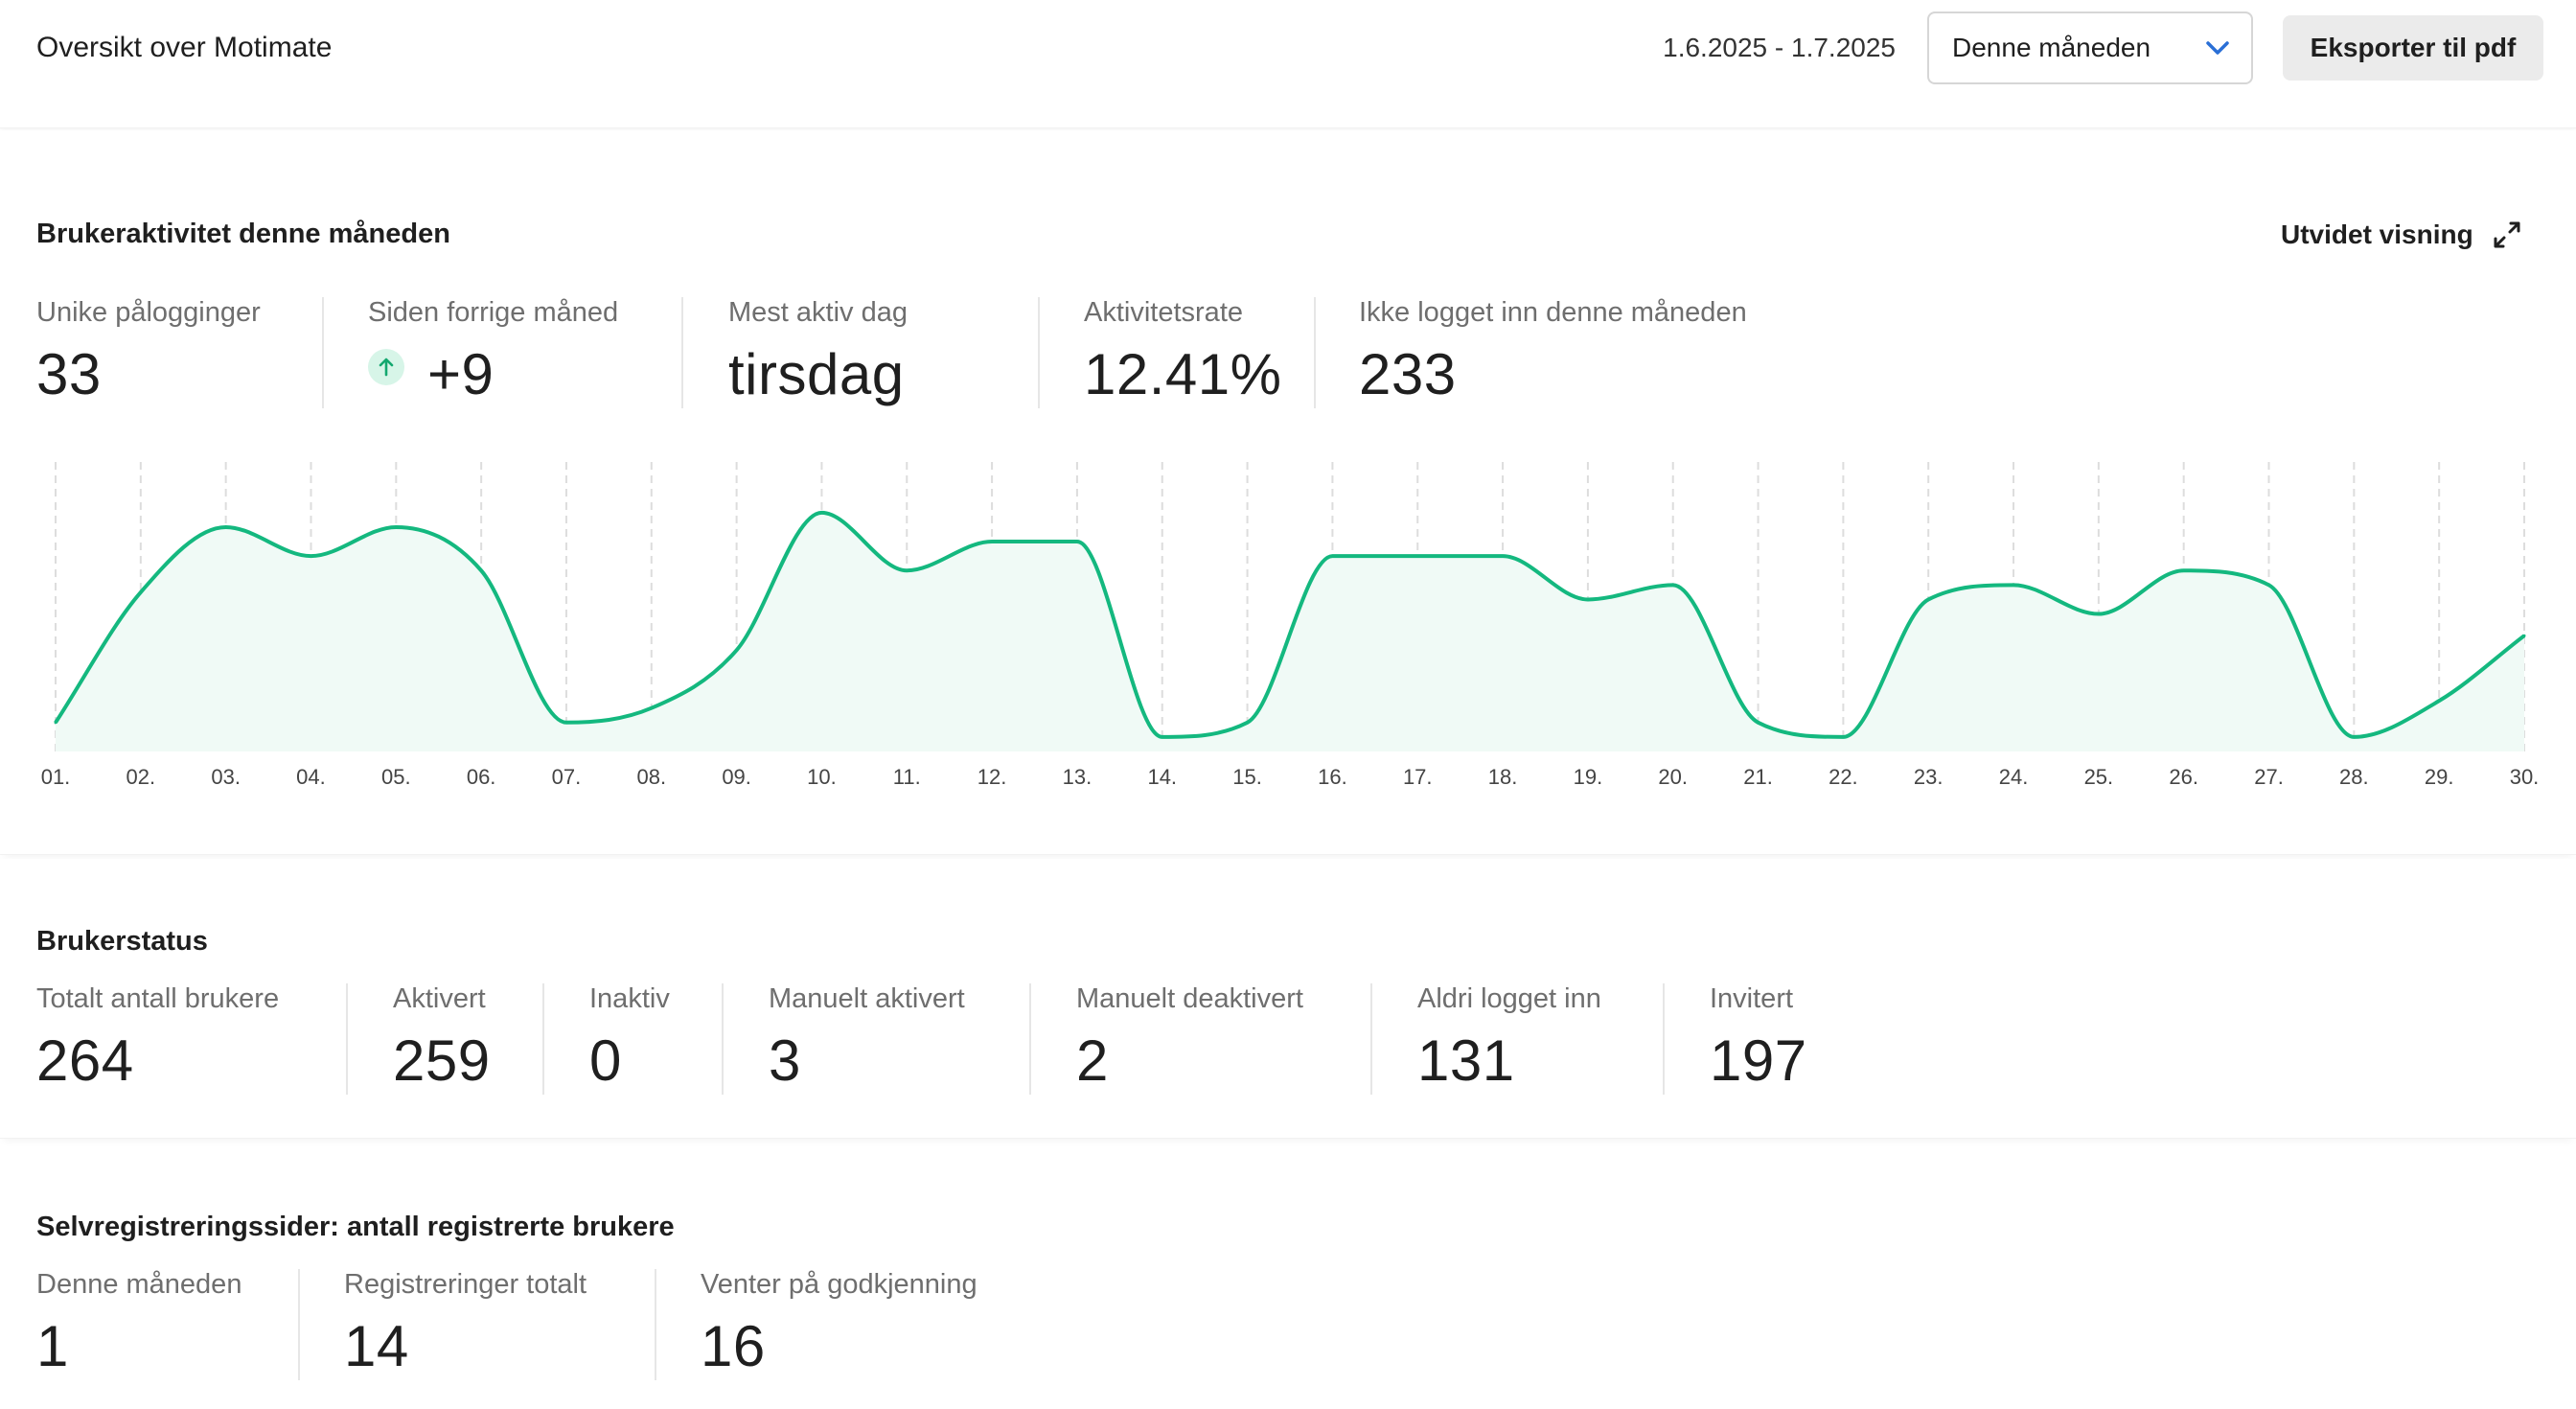  What do you see at coordinates (2099, 777) in the screenshot?
I see `x-tick-label: 25.` at bounding box center [2099, 777].